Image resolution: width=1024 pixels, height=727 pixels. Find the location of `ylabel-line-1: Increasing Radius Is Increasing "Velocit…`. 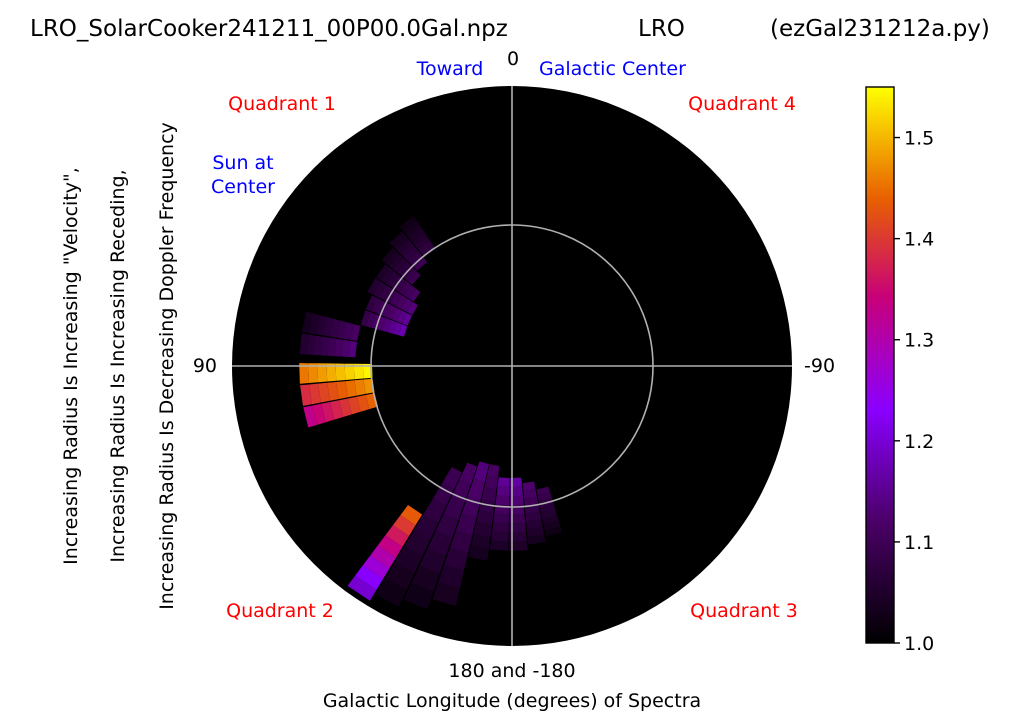

ylabel-line-1: Increasing Radius Is Increasing "Velocit… is located at coordinates (71, 366).